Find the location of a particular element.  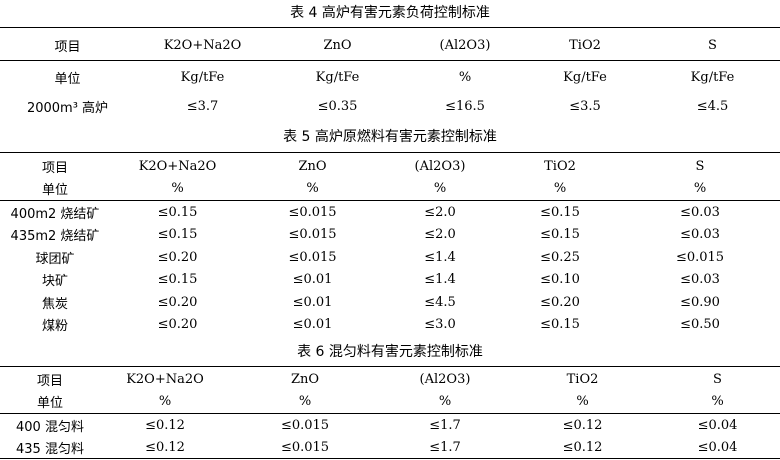

table-cell: ≤0.04 is located at coordinates (717, 447).